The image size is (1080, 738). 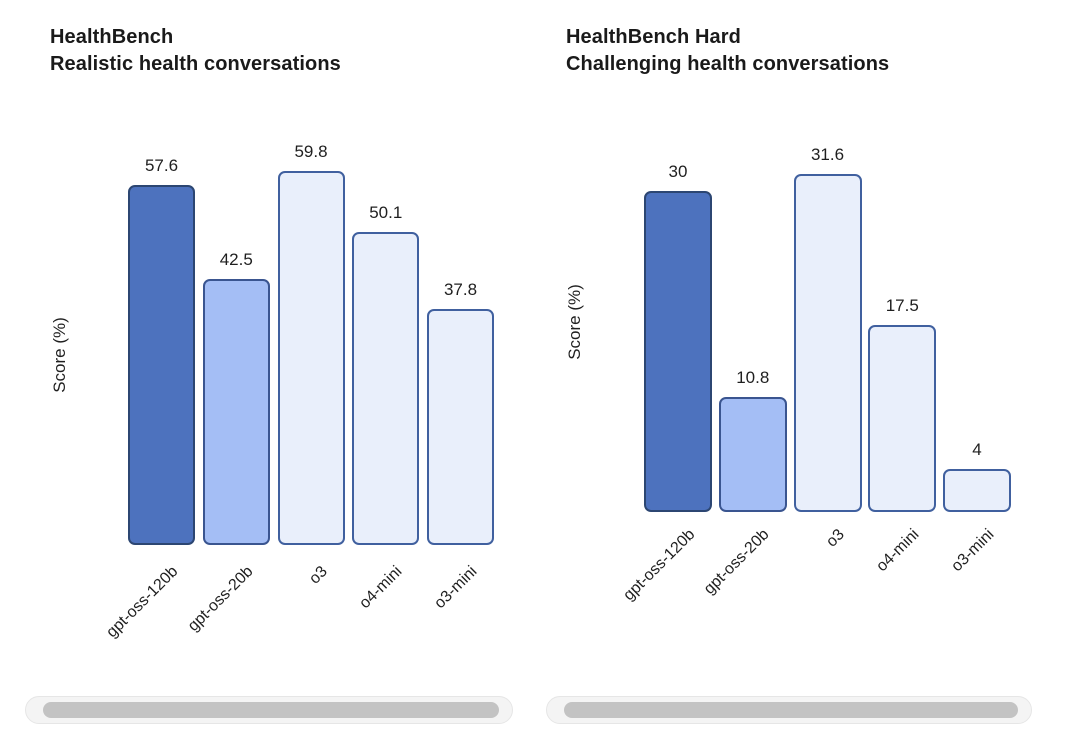 I want to click on bar-value-label: 4, so click(x=977, y=449).